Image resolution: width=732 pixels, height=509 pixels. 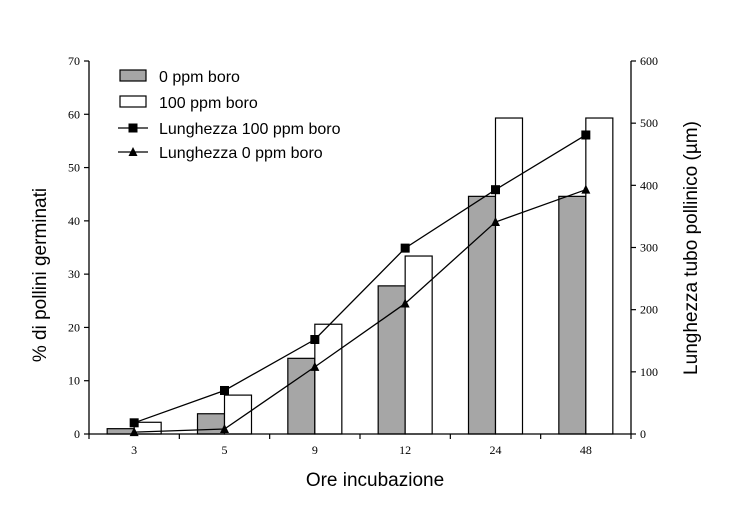 I want to click on left-tick-label: 10, so click(x=74, y=381).